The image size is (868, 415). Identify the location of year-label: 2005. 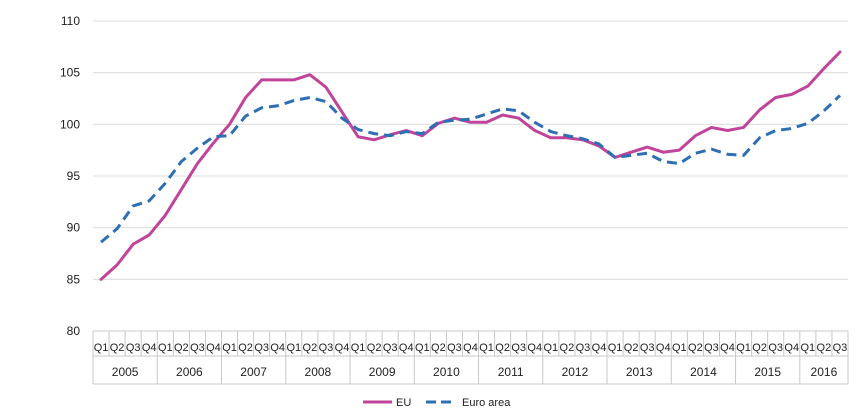
(125, 372).